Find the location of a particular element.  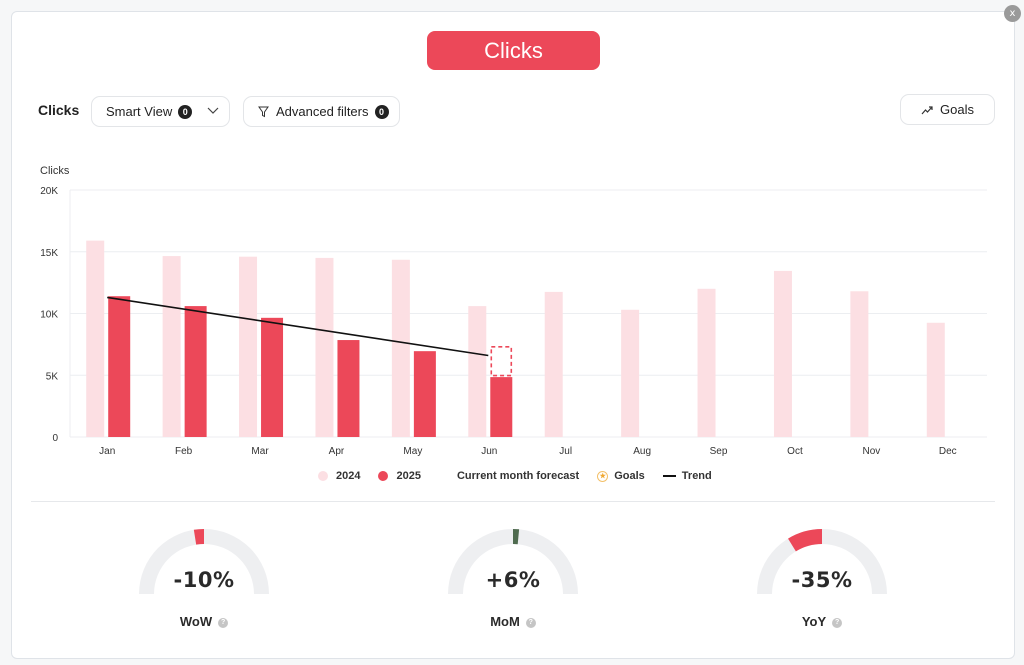

legend-item-2025: 2025 is located at coordinates (399, 476).